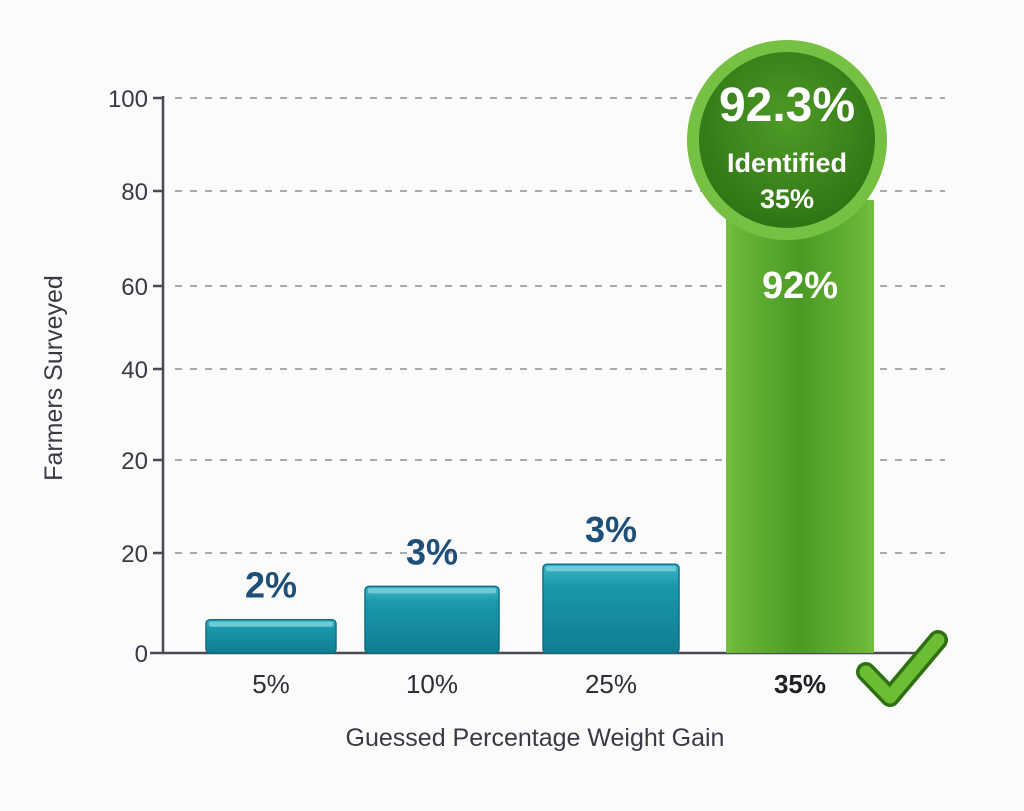  Describe the element at coordinates (54, 378) in the screenshot. I see `y-axis-title: Farmers Surveyed` at that location.